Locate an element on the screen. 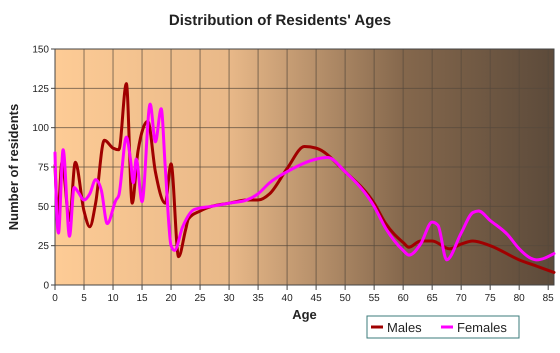 The width and height of the screenshot is (560, 353). y-tick-label: 75 is located at coordinates (44, 168).